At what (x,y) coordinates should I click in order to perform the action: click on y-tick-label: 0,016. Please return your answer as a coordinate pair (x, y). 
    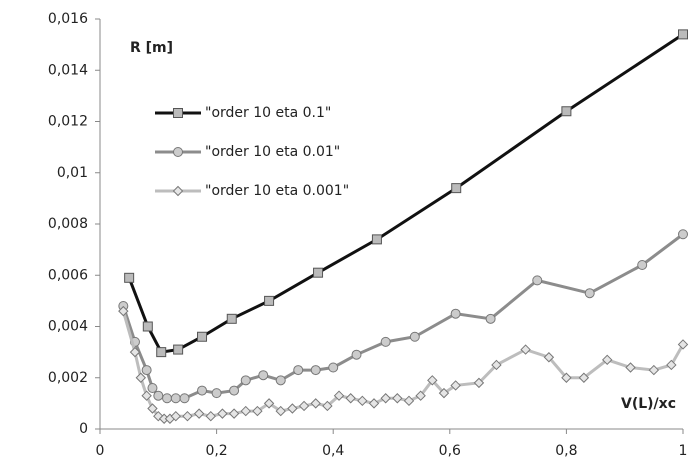
    Looking at the image, I should click on (68, 19).